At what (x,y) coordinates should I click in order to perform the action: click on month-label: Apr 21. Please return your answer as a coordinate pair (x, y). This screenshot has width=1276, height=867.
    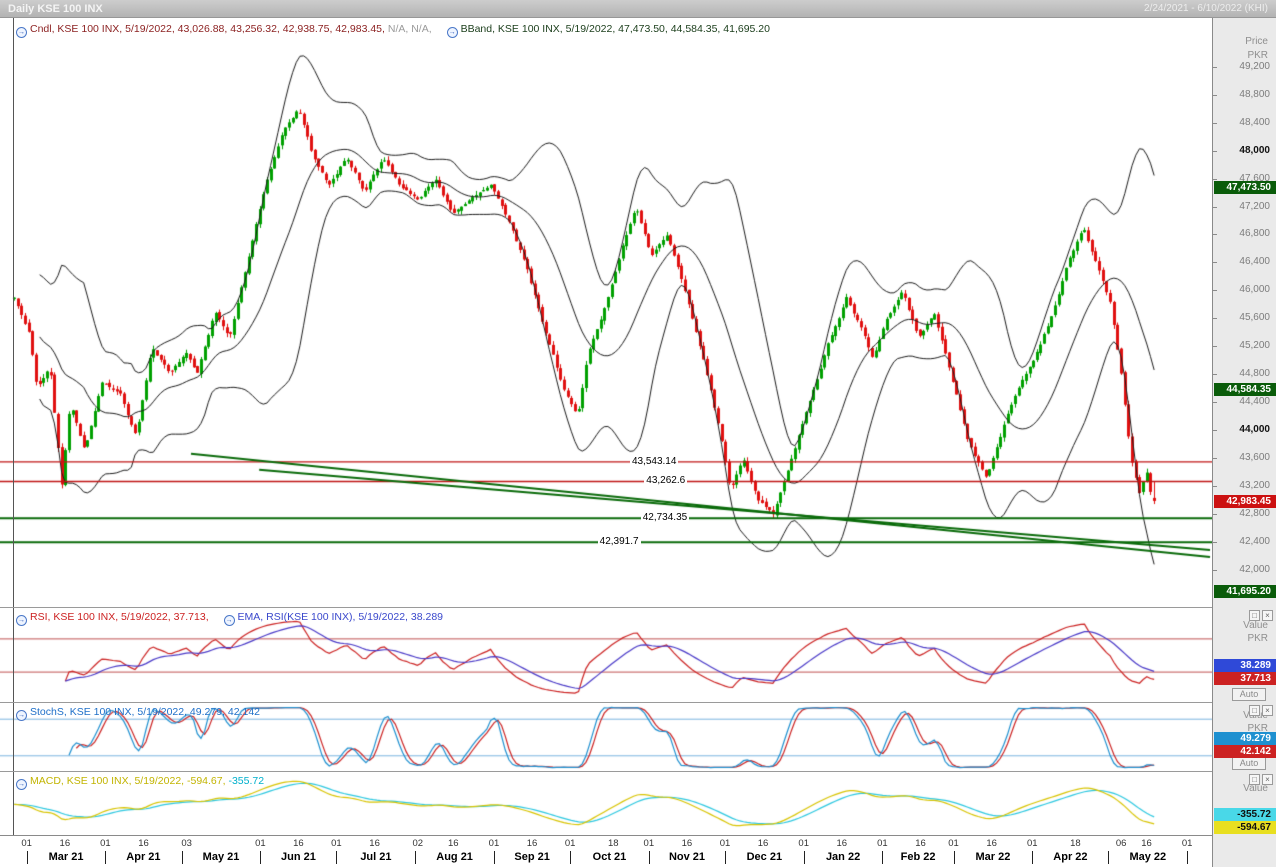
    Looking at the image, I should click on (143, 857).